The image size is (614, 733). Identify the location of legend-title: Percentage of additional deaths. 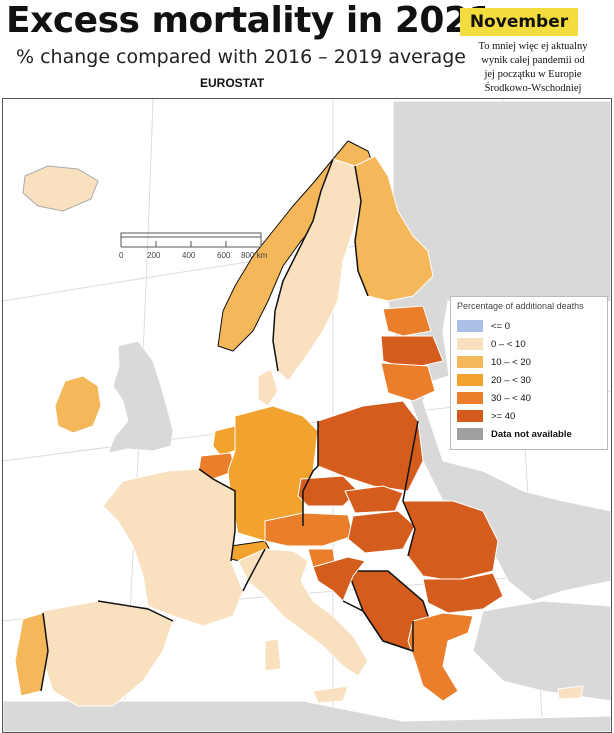
(520, 306).